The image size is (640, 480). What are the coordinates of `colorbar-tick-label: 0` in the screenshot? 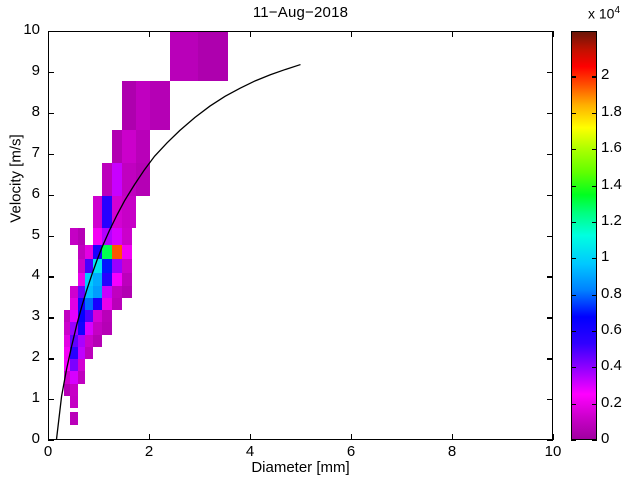 It's located at (605, 438).